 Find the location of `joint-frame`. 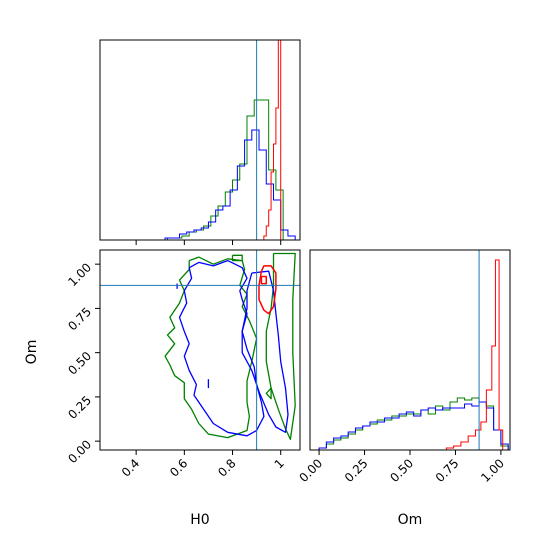

joint-frame is located at coordinates (200, 350).